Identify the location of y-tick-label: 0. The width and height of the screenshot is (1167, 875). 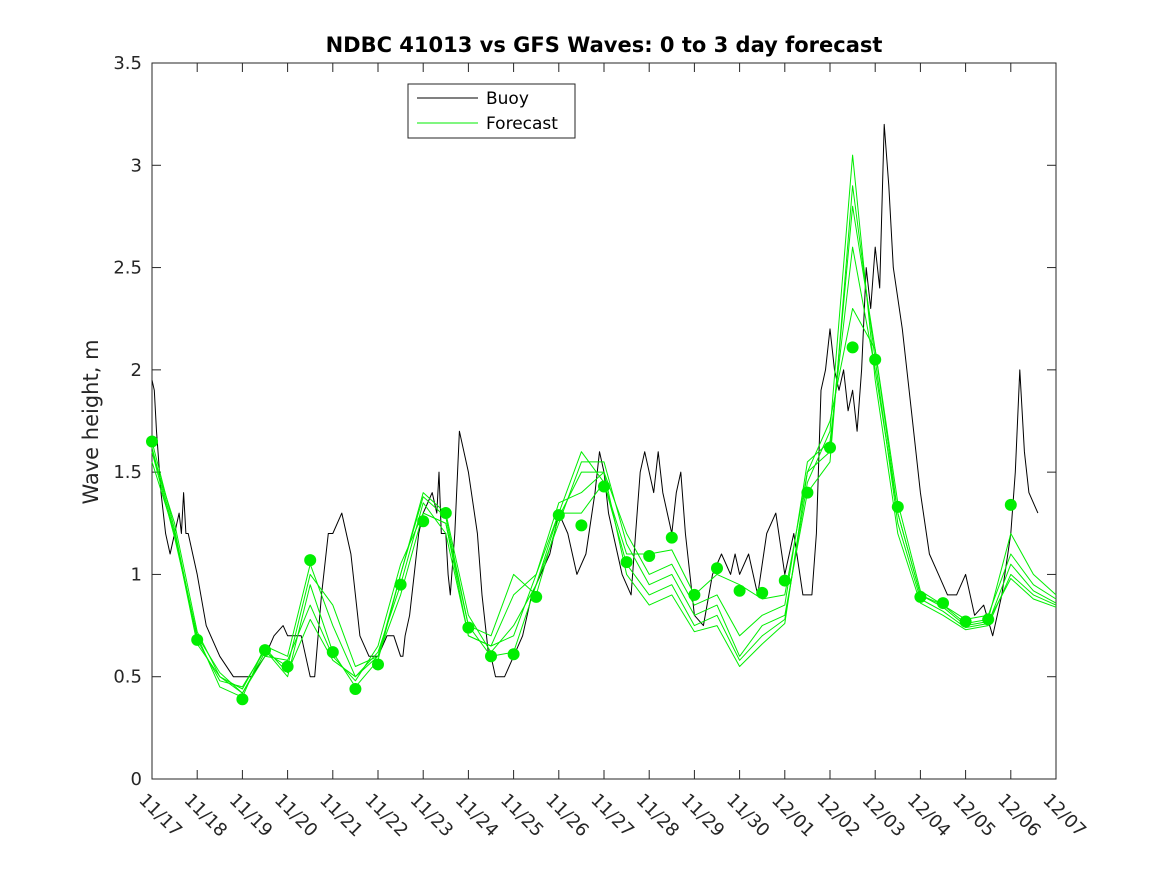
(136, 779).